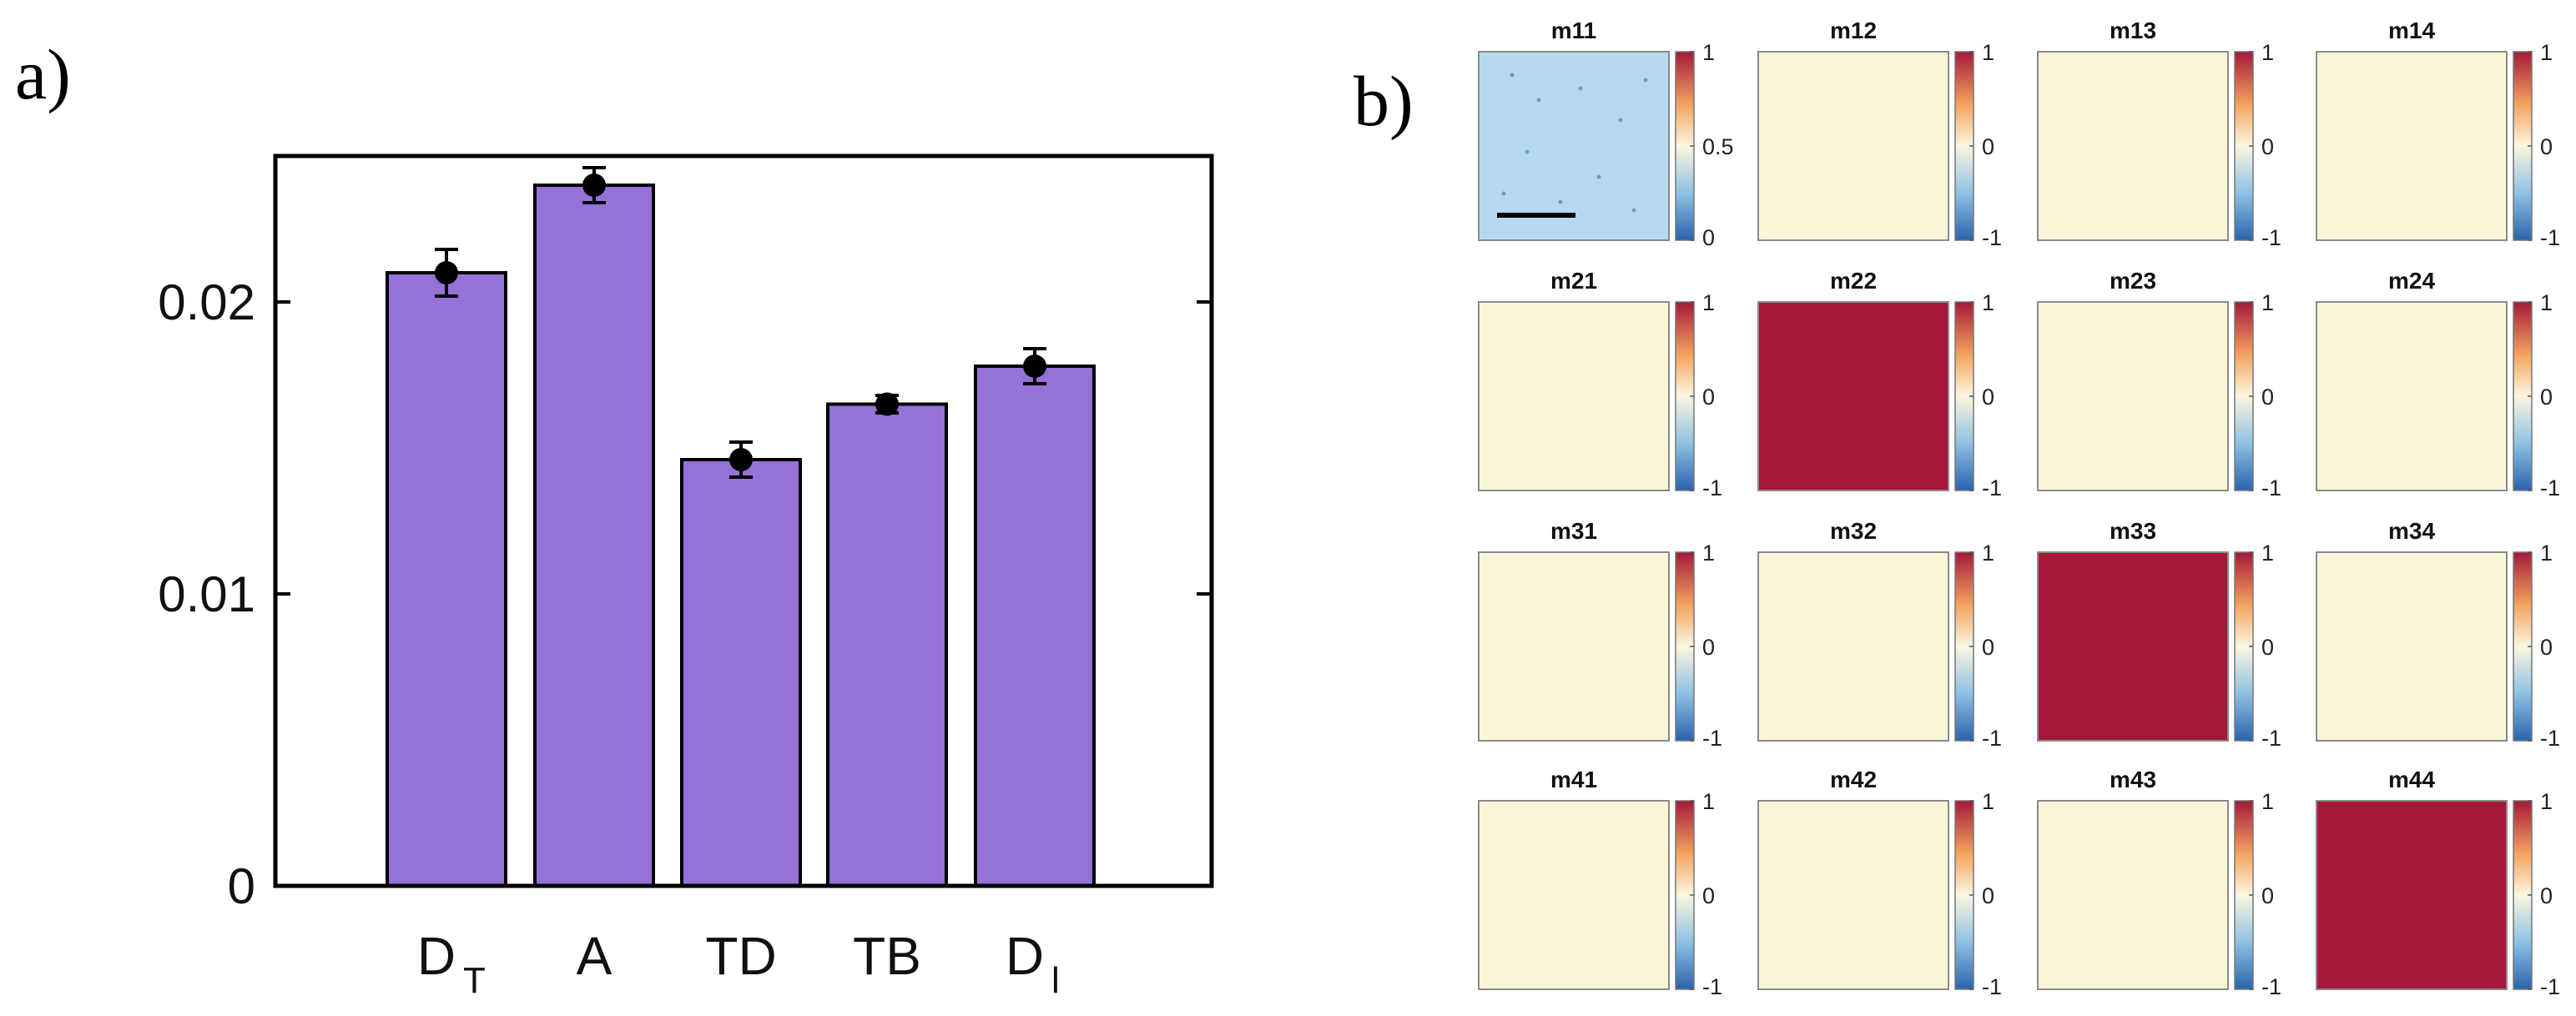 The height and width of the screenshot is (1016, 2576). What do you see at coordinates (2412, 531) in the screenshot?
I see `matrix-cell-title: m34` at bounding box center [2412, 531].